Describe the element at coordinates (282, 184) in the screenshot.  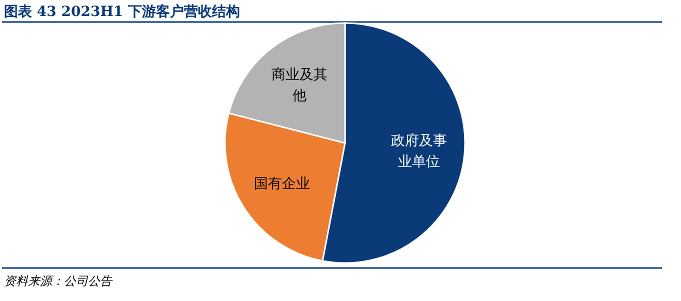
I see `slice-label: 国有企业` at that location.